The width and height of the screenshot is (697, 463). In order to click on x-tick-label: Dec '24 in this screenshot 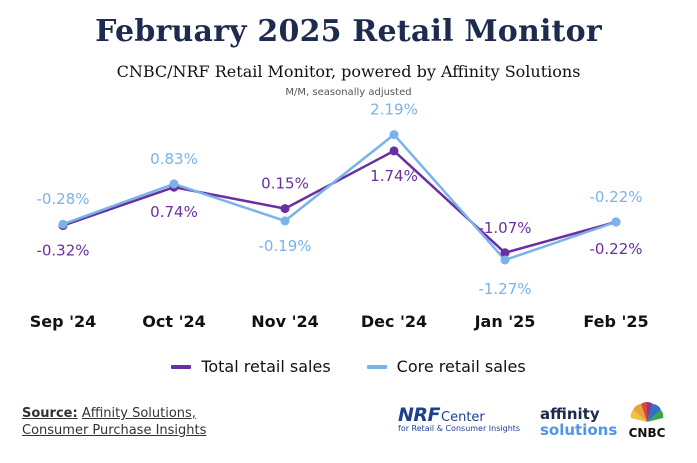, I will do `click(394, 321)`.